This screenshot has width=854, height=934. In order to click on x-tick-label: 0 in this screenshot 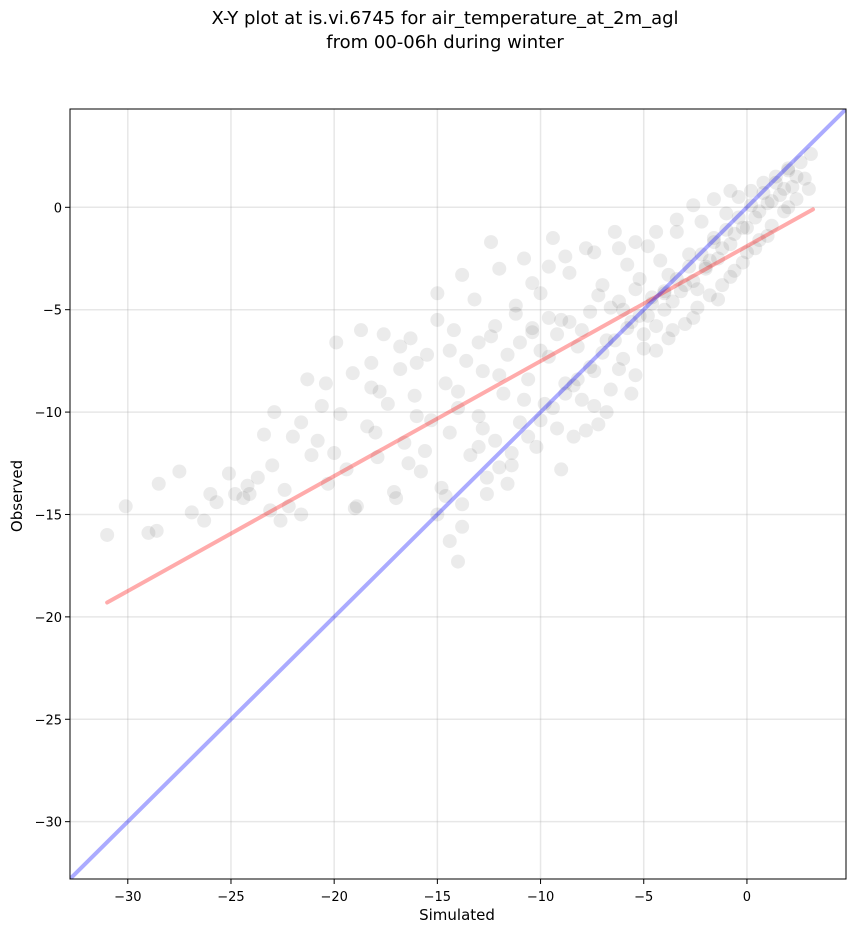, I will do `click(747, 897)`.